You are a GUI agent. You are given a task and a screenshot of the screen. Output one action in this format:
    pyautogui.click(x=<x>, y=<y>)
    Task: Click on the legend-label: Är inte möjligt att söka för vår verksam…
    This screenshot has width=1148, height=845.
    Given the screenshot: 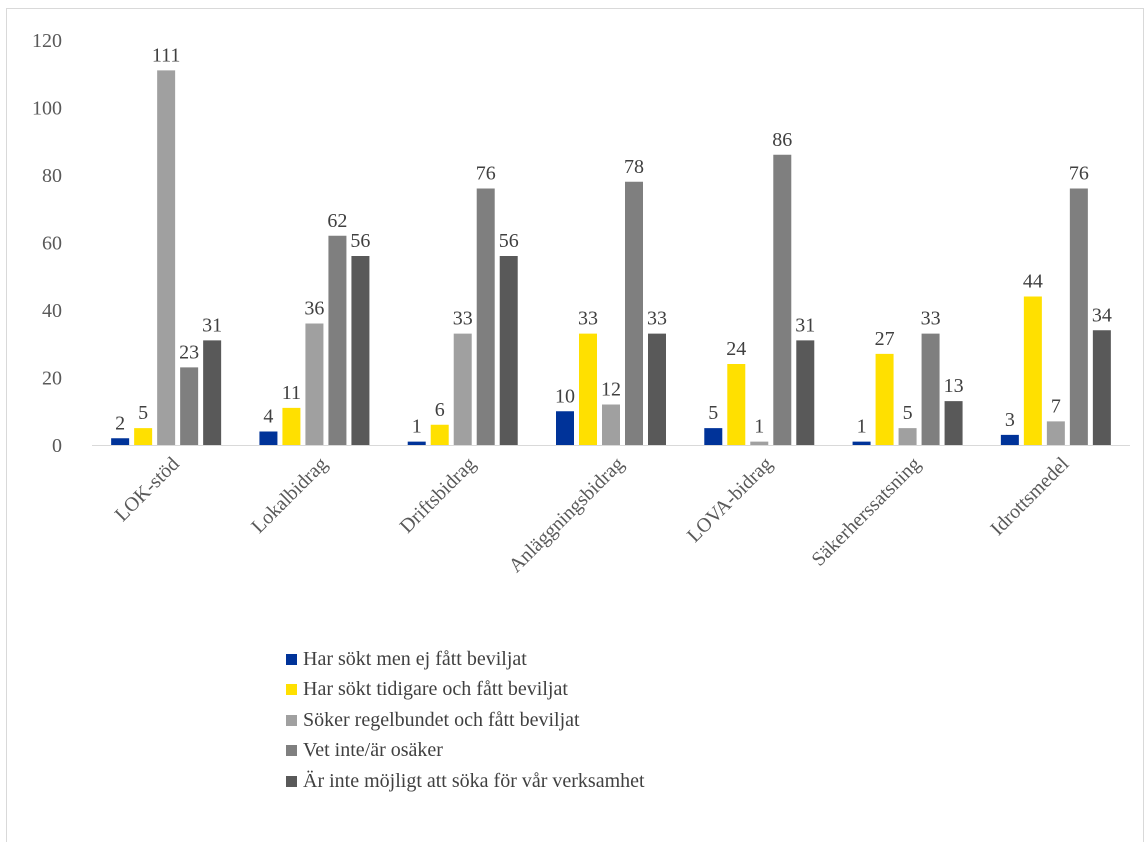 What is the action you would take?
    pyautogui.click(x=474, y=780)
    